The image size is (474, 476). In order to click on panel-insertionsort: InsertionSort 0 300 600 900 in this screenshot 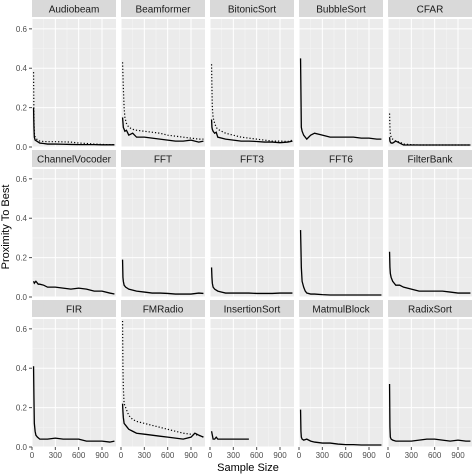, I will do `click(251, 380)`.